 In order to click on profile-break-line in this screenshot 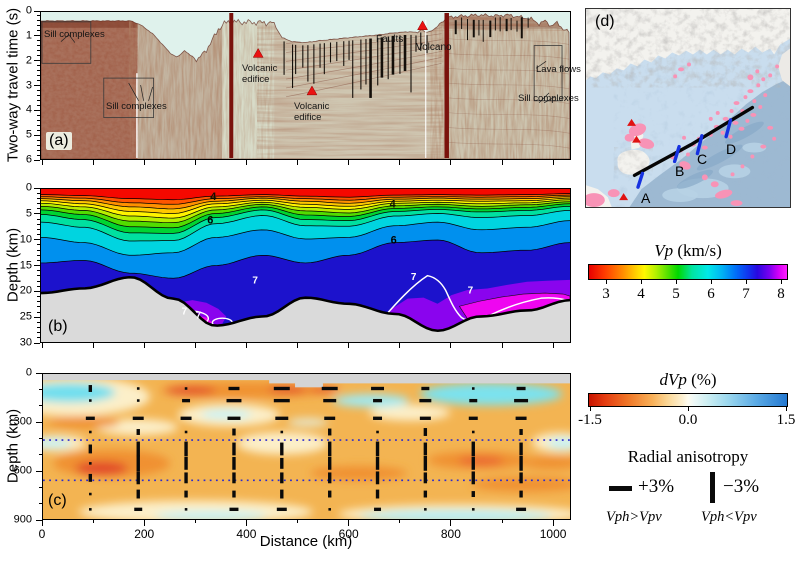, I will do `click(137, 116)`.